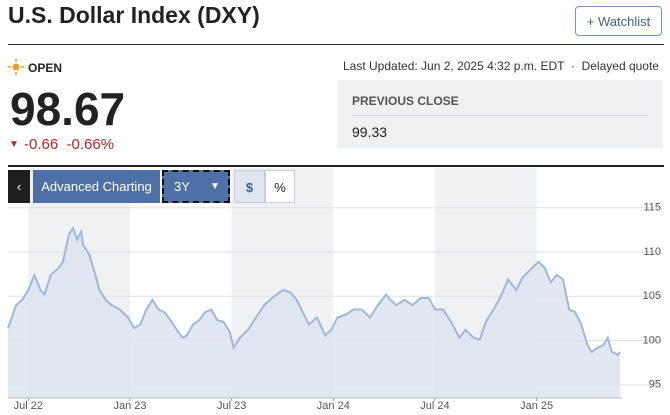 This screenshot has height=415, width=670. What do you see at coordinates (249, 186) in the screenshot?
I see `currency-toggle: $` at bounding box center [249, 186].